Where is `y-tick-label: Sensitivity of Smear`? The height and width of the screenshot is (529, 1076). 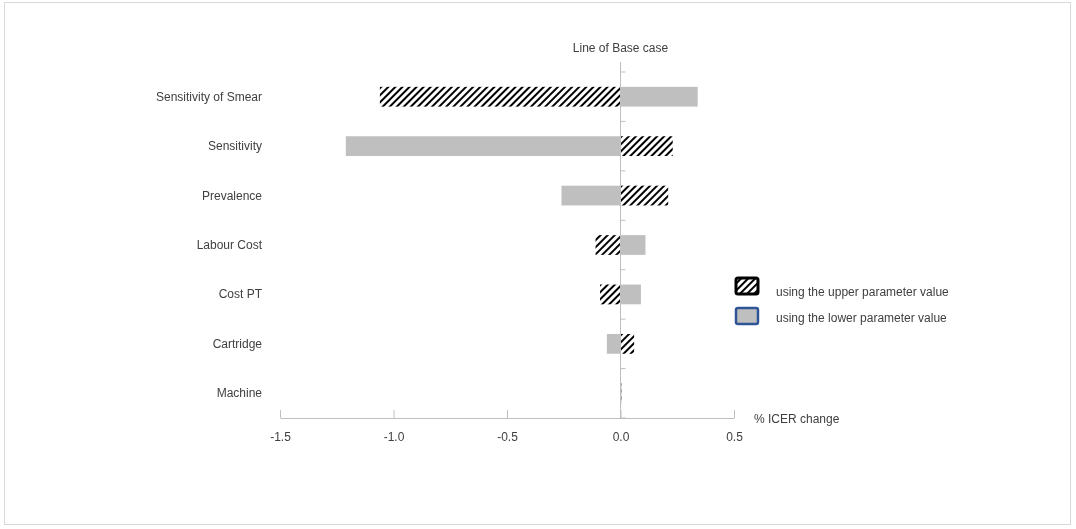 y-tick-label: Sensitivity of Smear is located at coordinates (208, 96).